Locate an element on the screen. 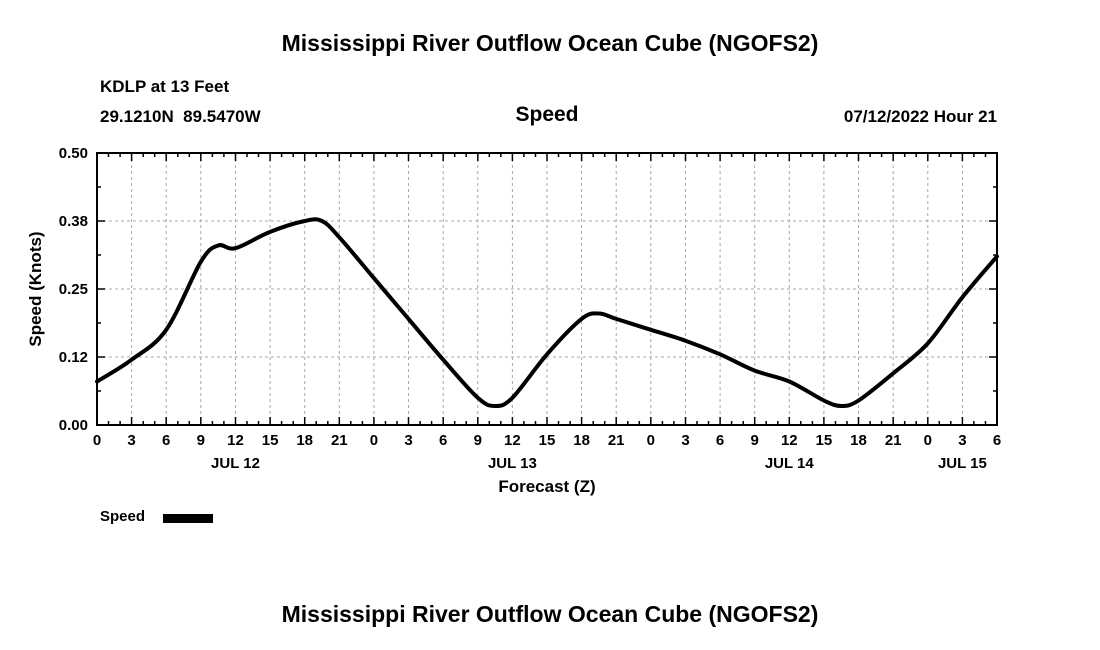 The height and width of the screenshot is (650, 1100). station-name-label: KDLP at 13 Feet is located at coordinates (165, 86).